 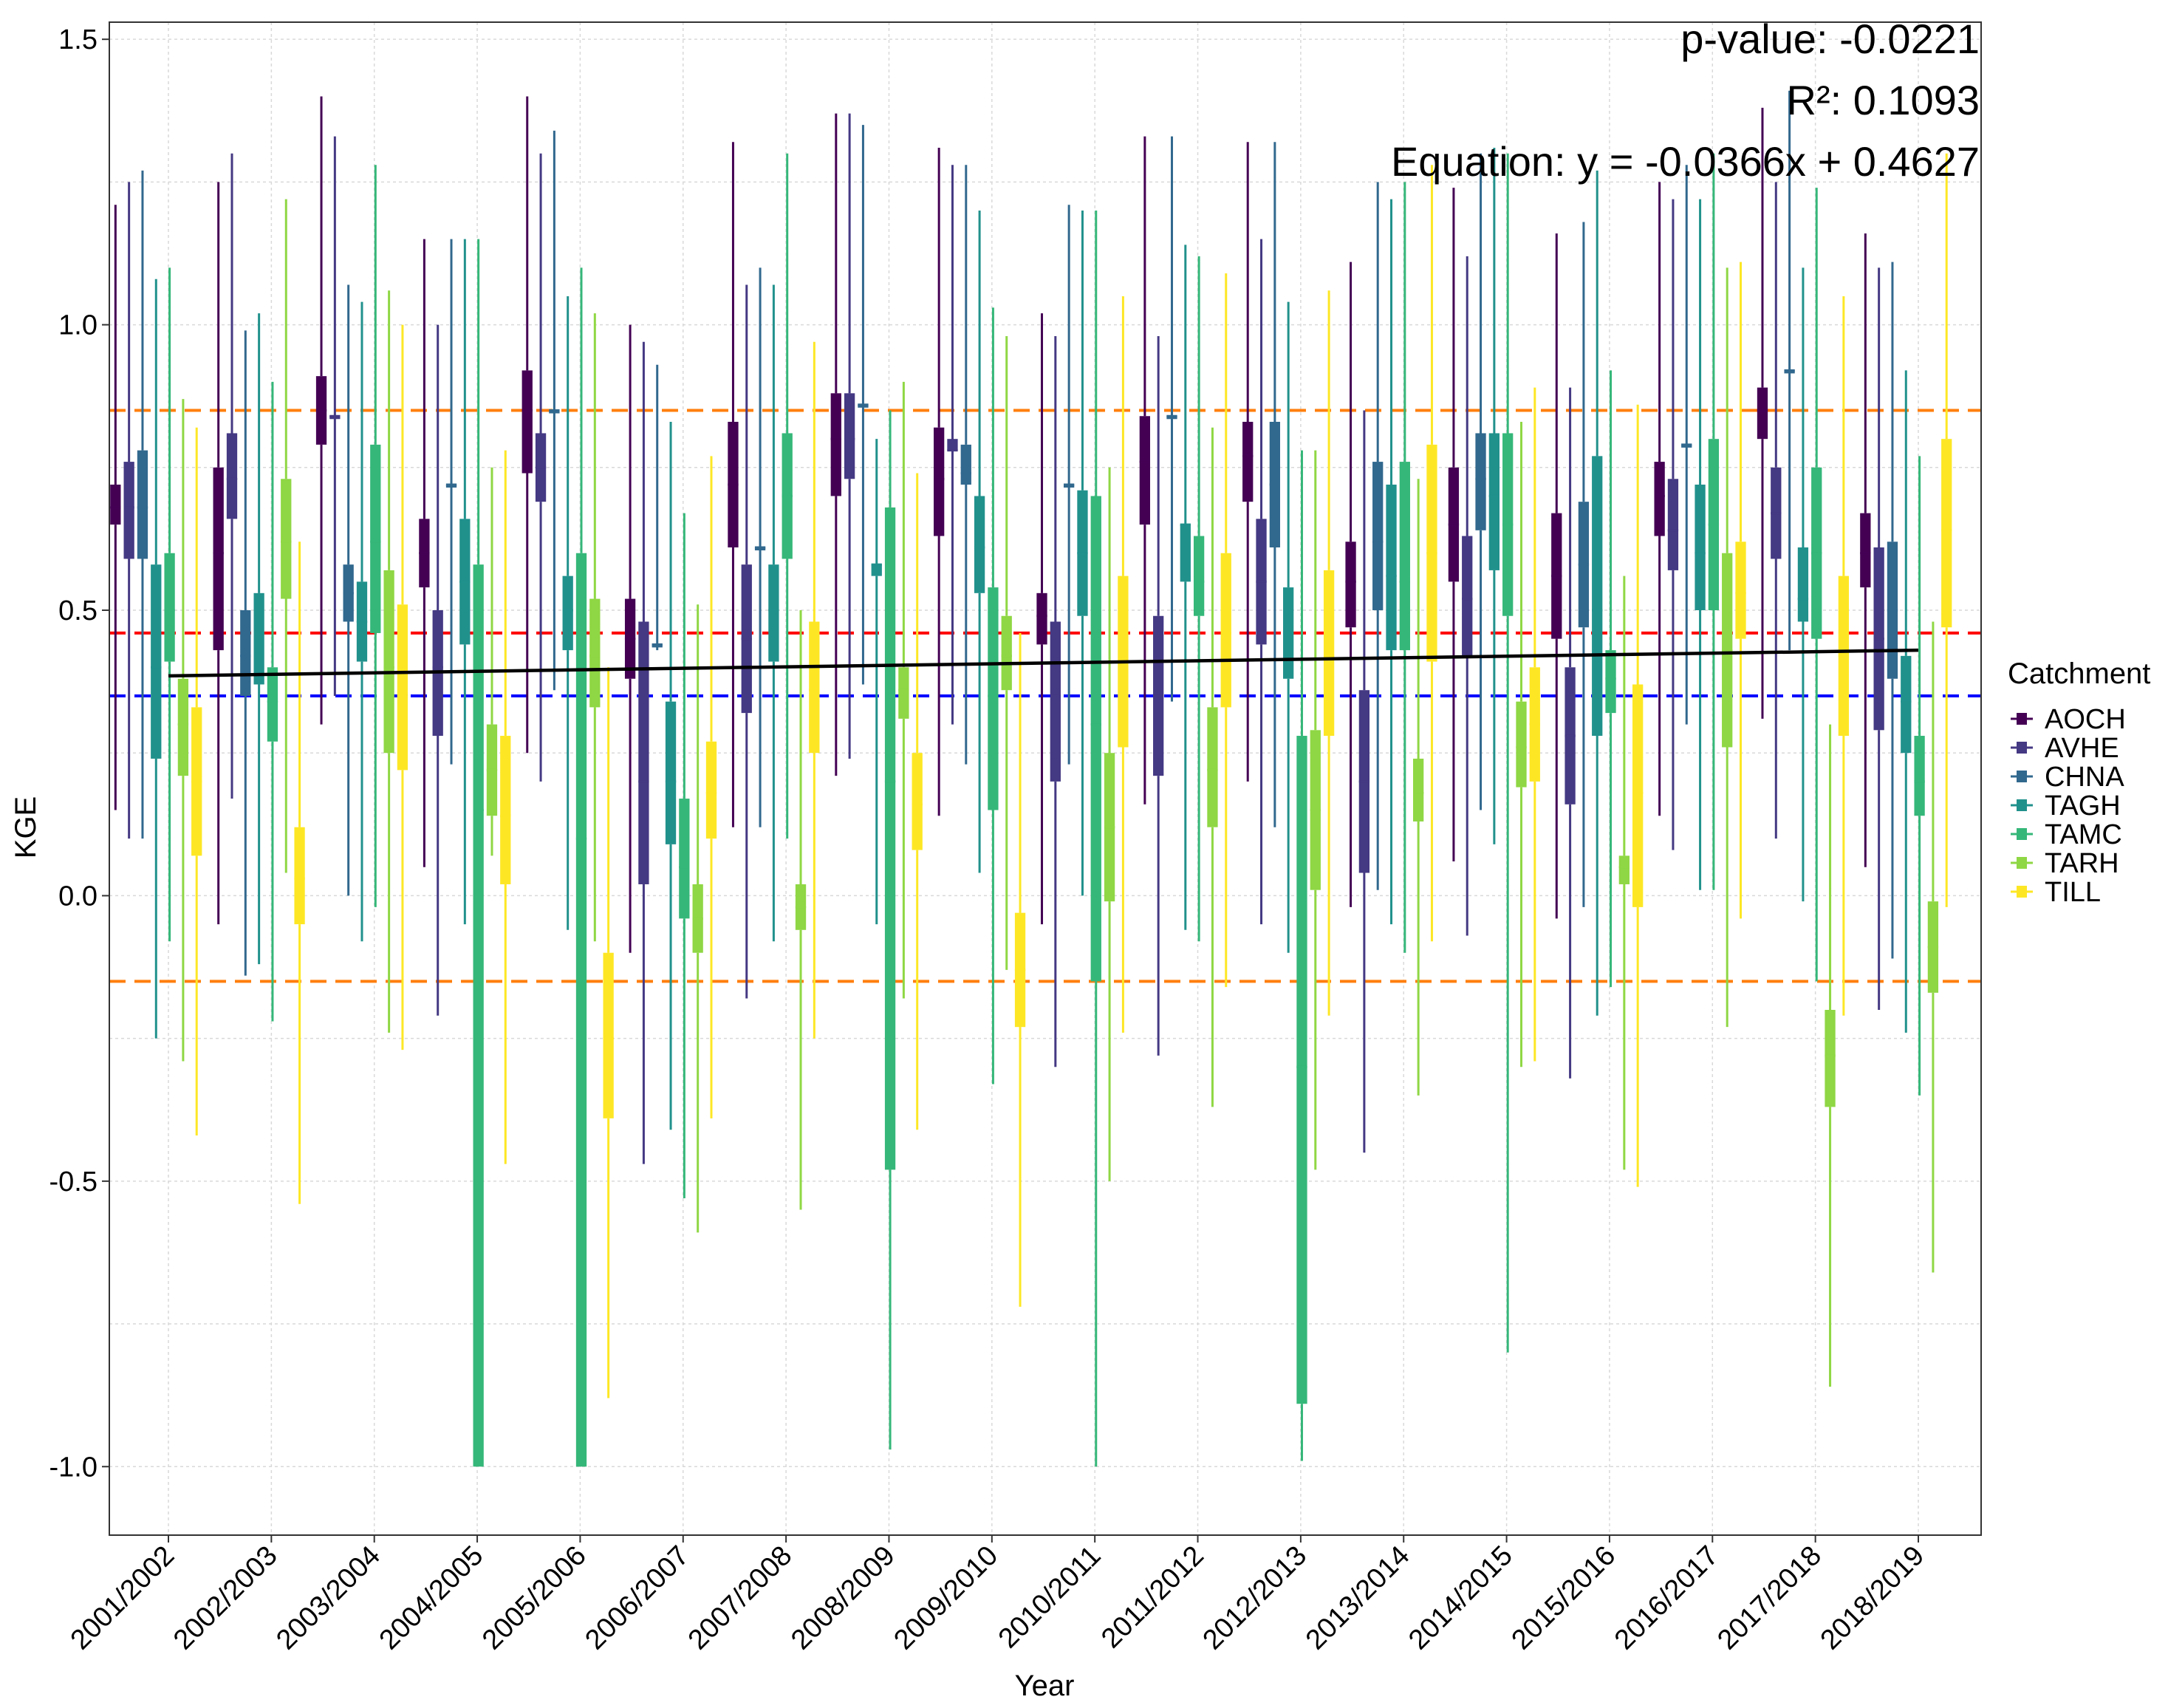 I want to click on annotation-r-squared: R²: 0.1093, so click(x=1883, y=100).